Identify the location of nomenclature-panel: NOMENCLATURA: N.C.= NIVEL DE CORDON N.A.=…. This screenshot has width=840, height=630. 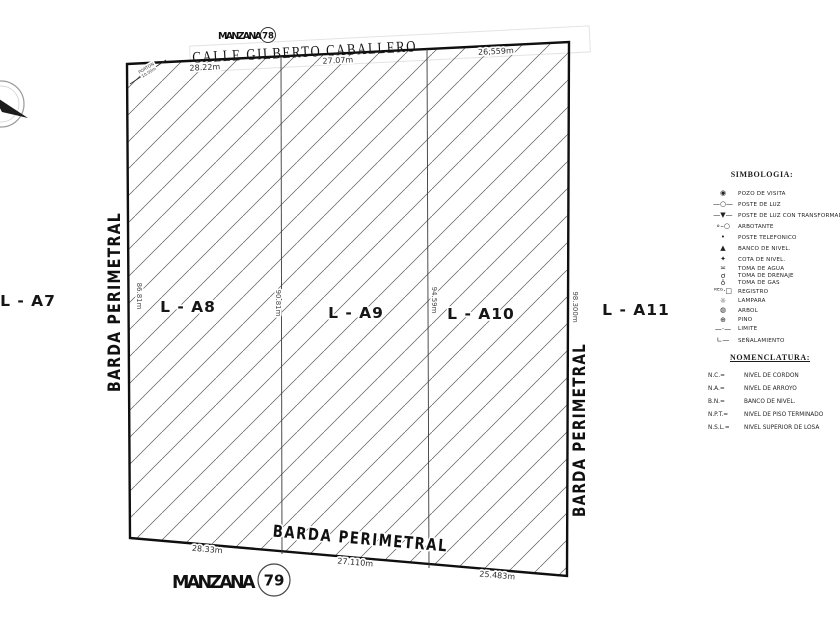
(774, 393).